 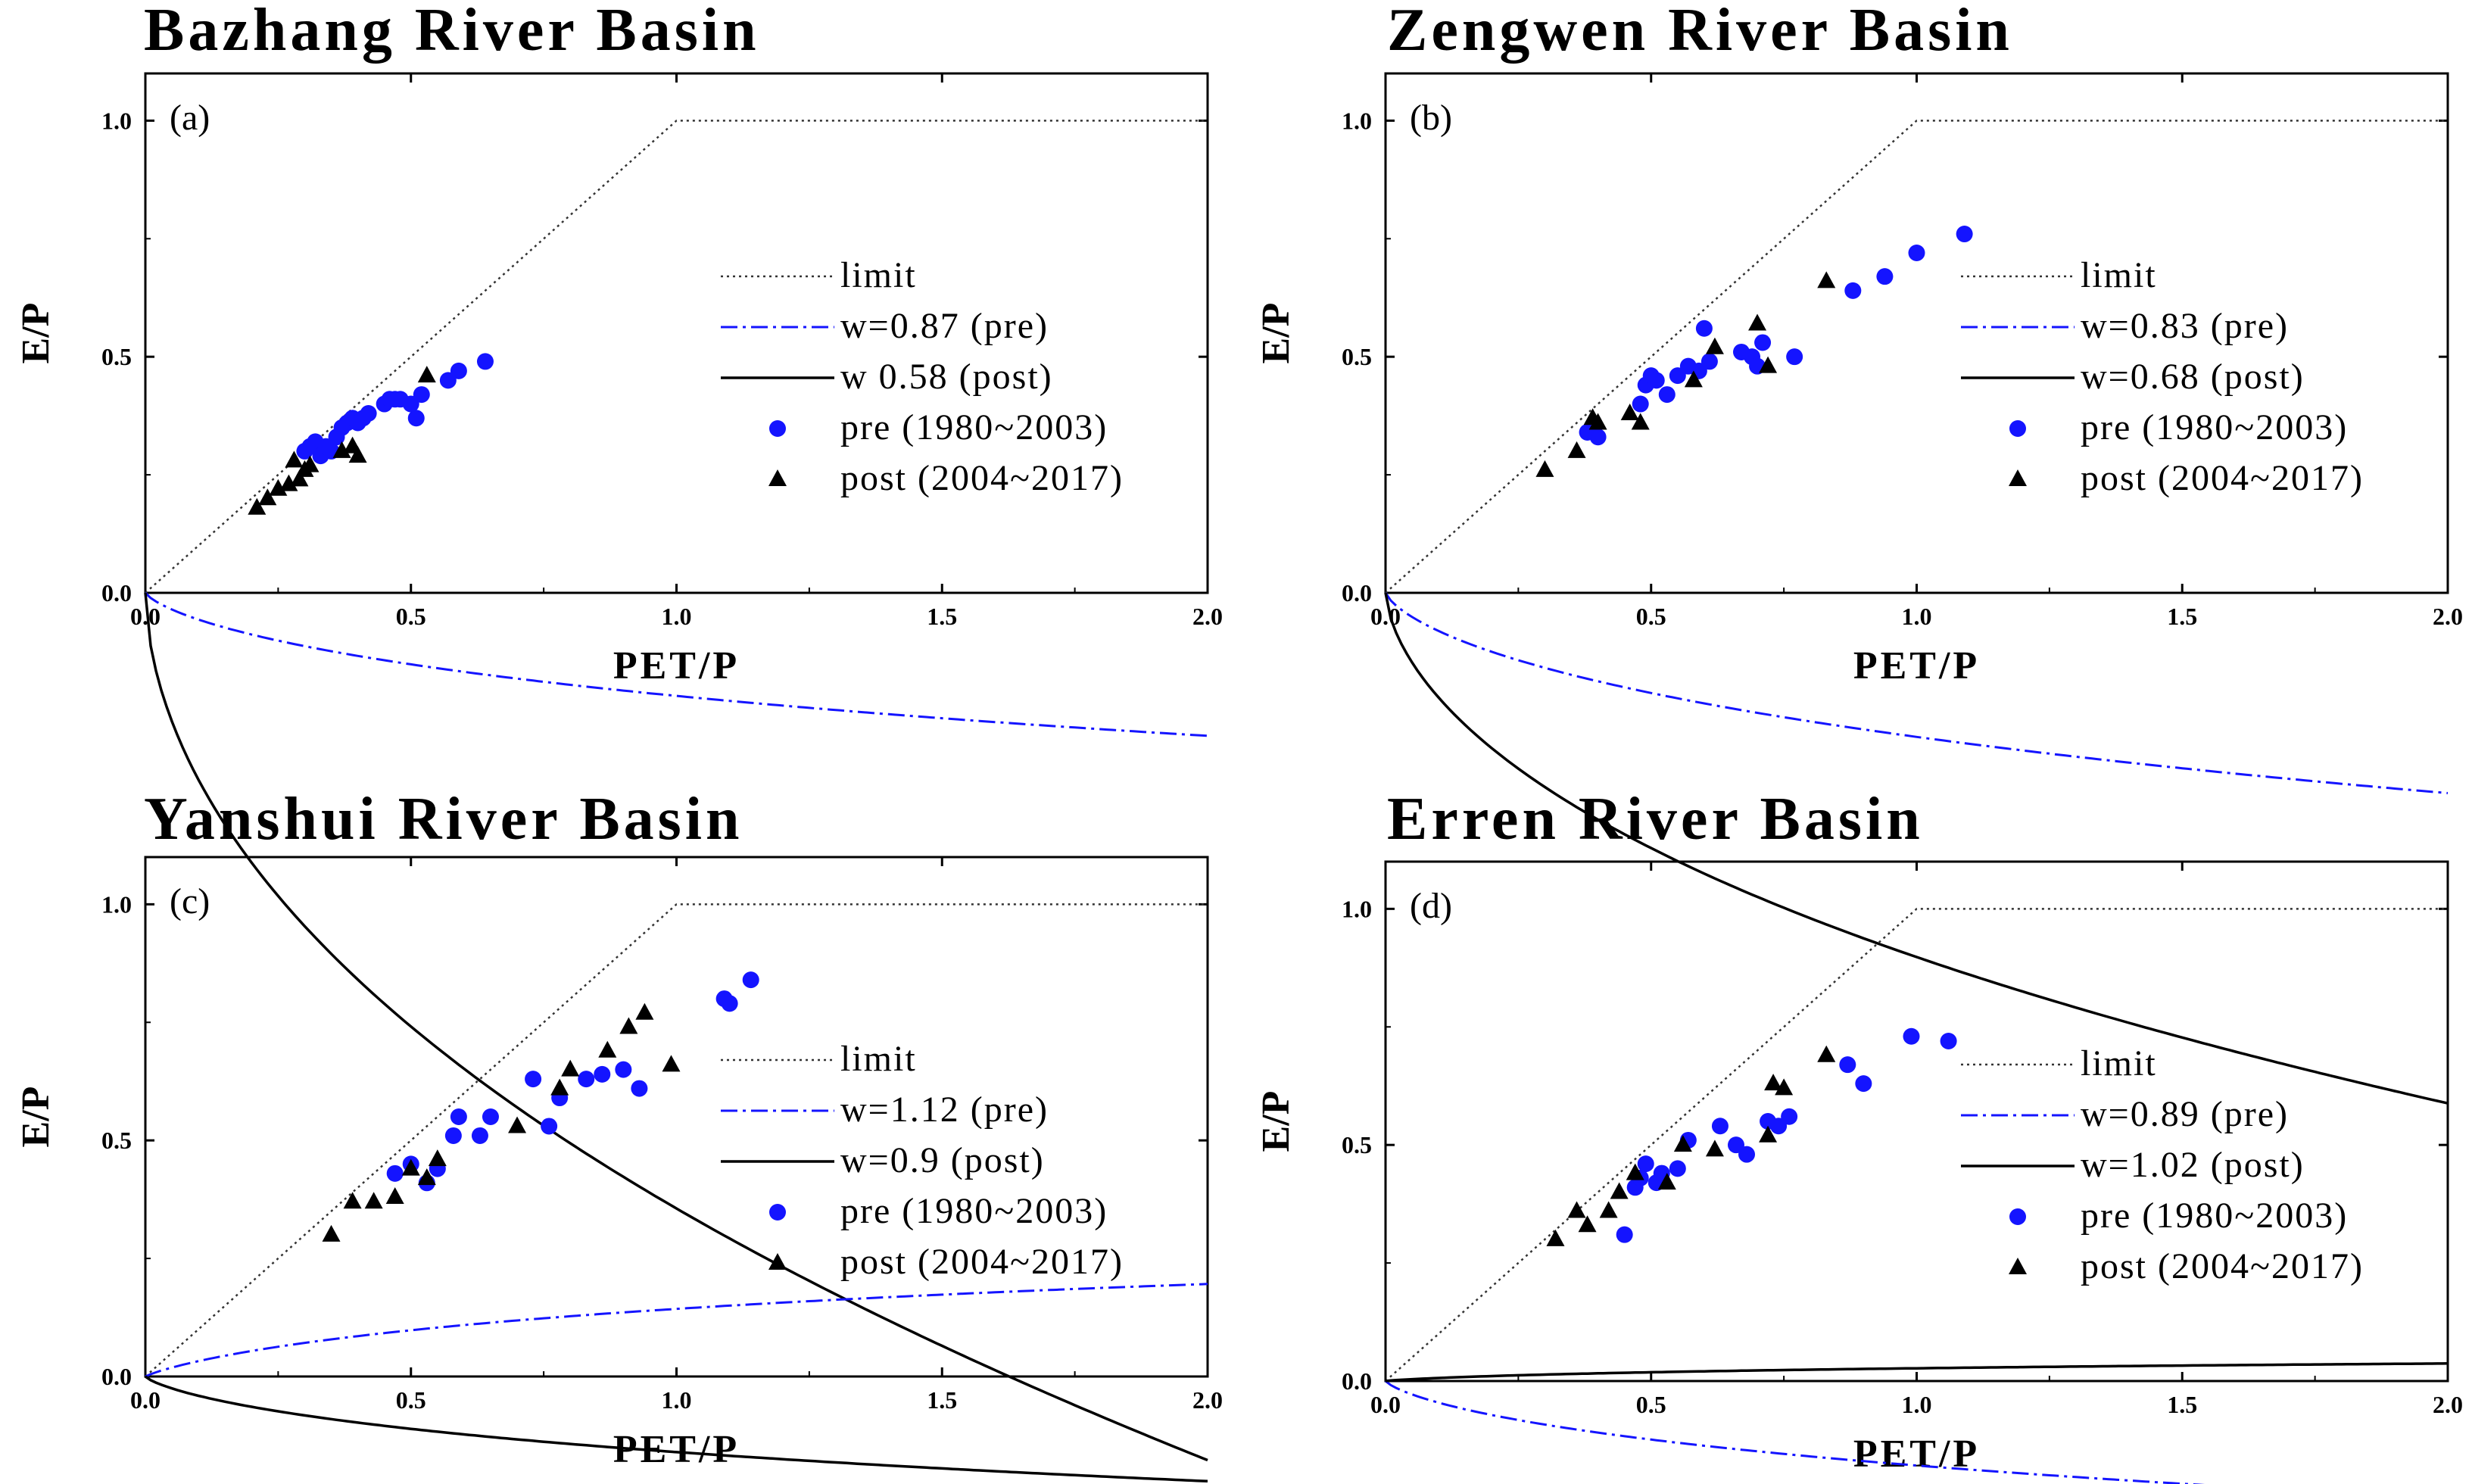 I want to click on legend-label: w=1.12 (pre), so click(x=945, y=1110).